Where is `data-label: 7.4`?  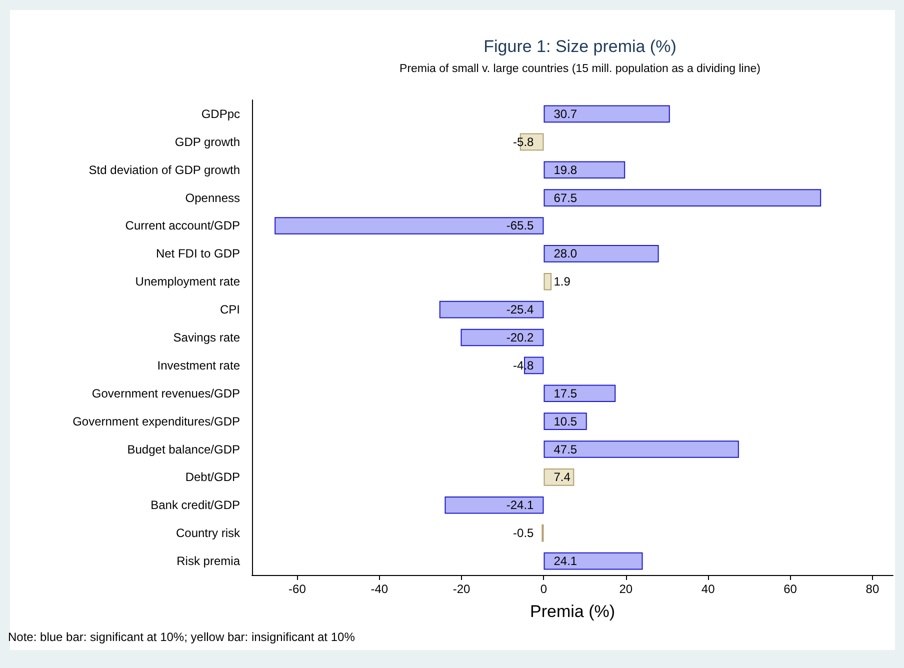
data-label: 7.4 is located at coordinates (562, 477).